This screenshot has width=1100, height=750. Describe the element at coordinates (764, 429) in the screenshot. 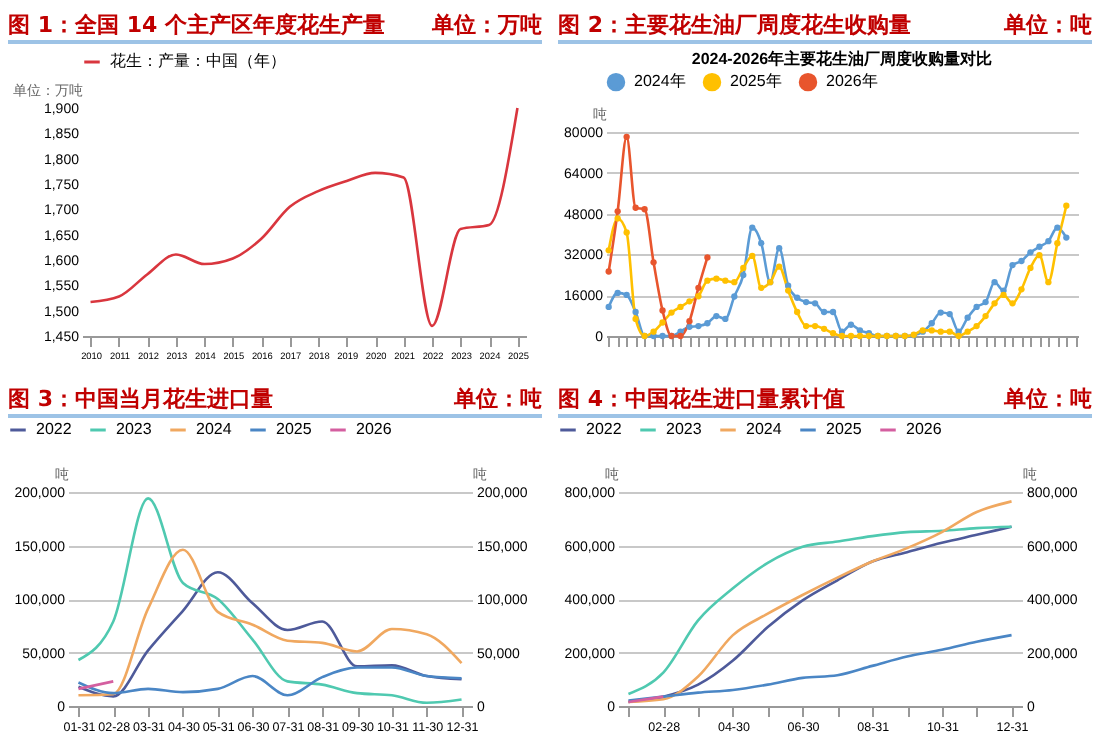

I see `legend-label: 2024` at that location.